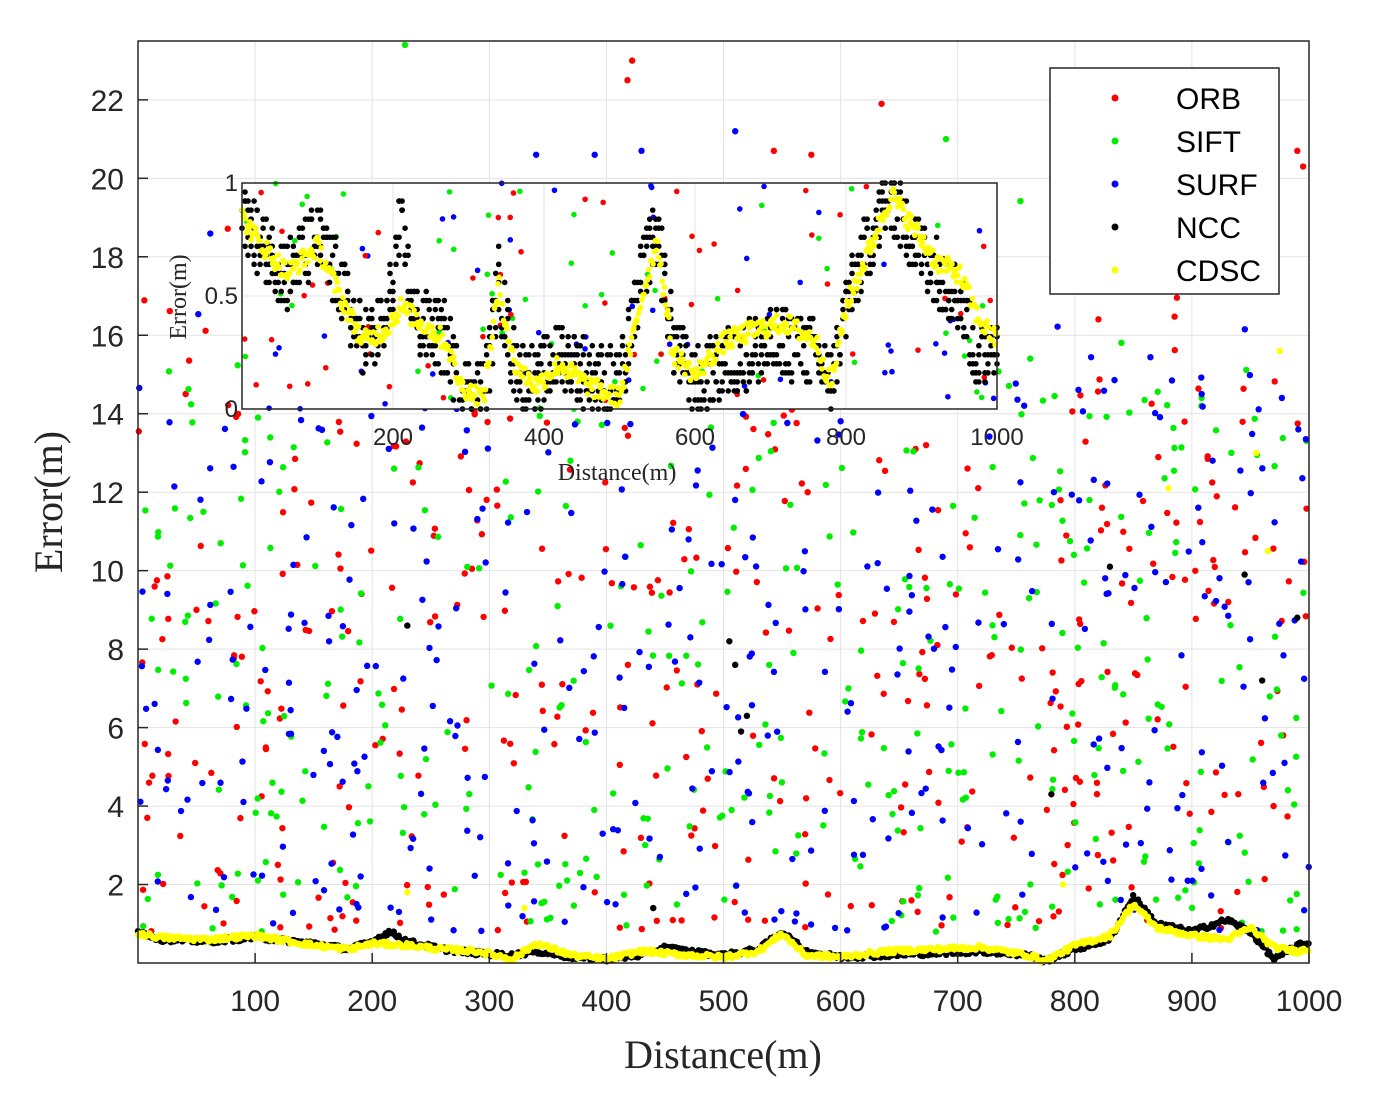 This screenshot has height=1109, width=1377. I want to click on inset-x-tick-label: 200, so click(393, 437).